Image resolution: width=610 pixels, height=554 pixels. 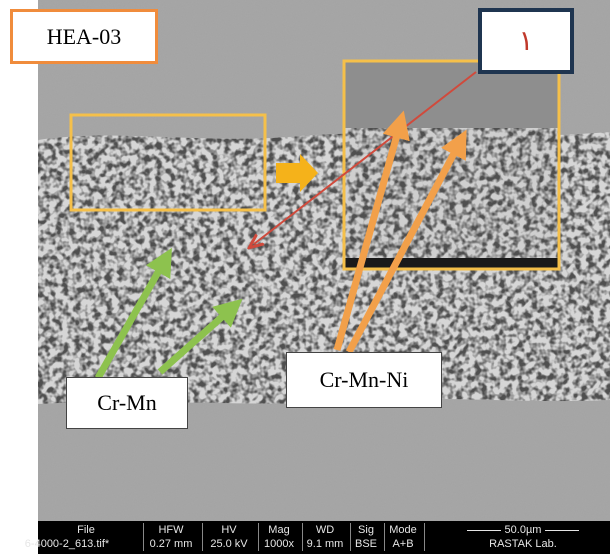 What do you see at coordinates (171, 544) in the screenshot?
I see `info-hfw-value: 0.27 mm` at bounding box center [171, 544].